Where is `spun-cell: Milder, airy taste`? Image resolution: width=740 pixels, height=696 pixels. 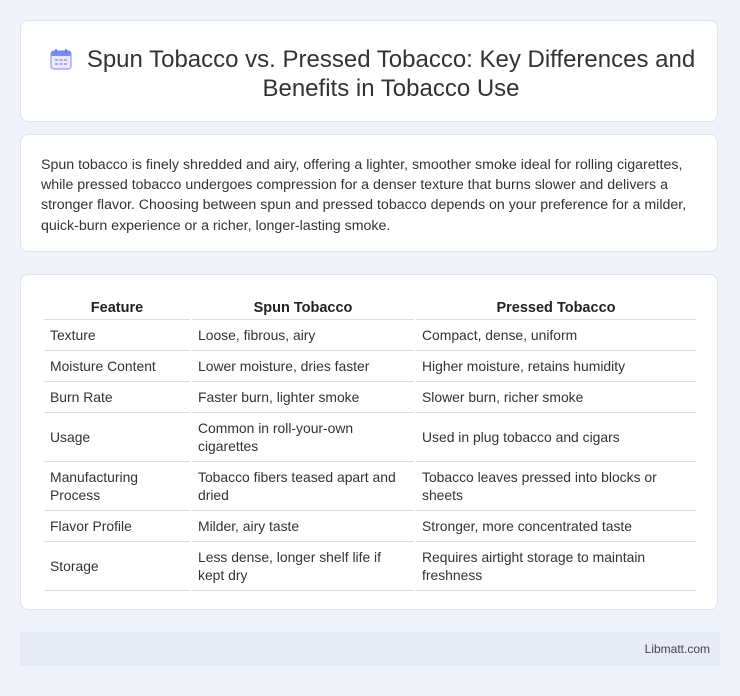
spun-cell: Milder, airy taste is located at coordinates (303, 526).